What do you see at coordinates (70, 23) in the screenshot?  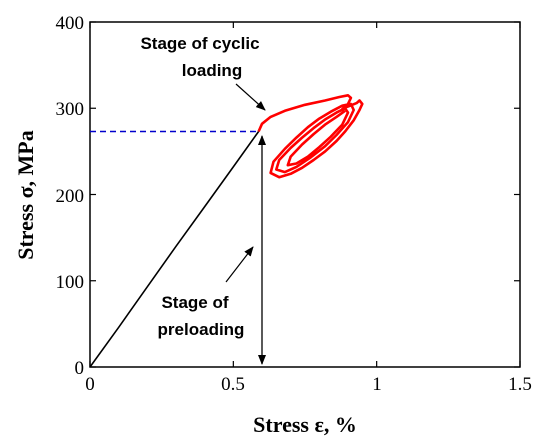 I see `y-tick-label-4: 400` at bounding box center [70, 23].